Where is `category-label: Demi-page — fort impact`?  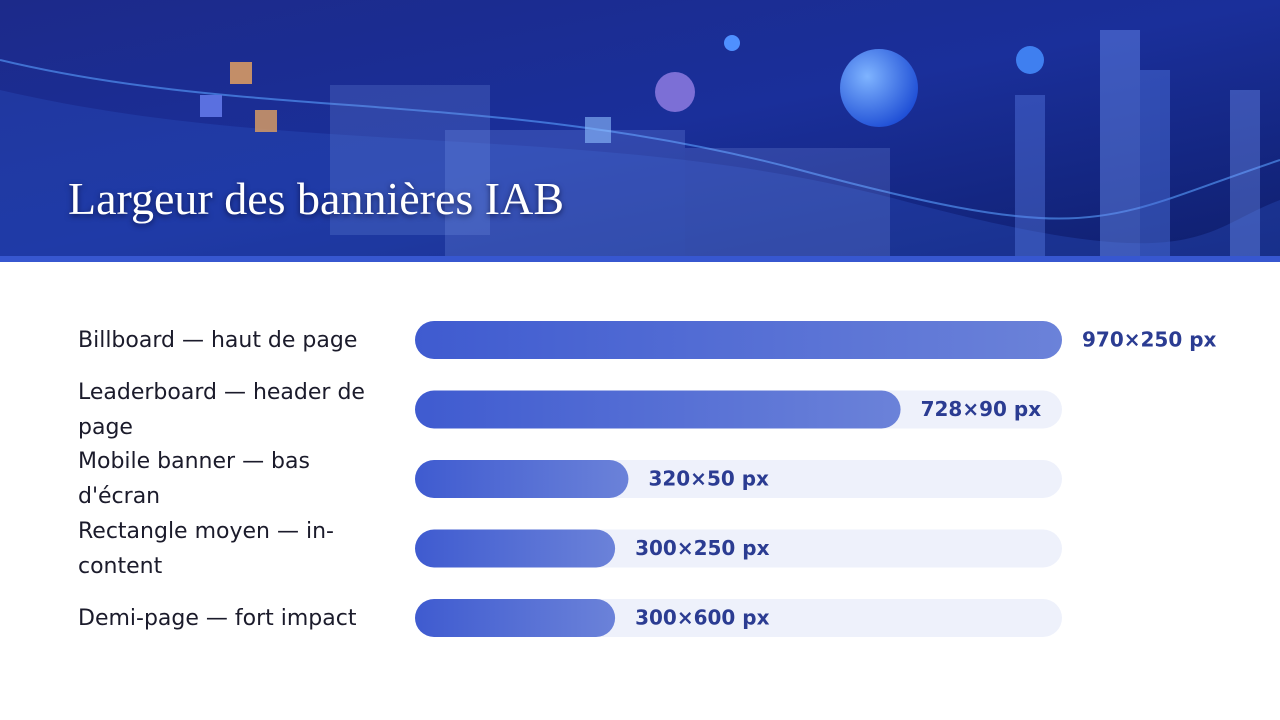 category-label: Demi-page — fort impact is located at coordinates (217, 618).